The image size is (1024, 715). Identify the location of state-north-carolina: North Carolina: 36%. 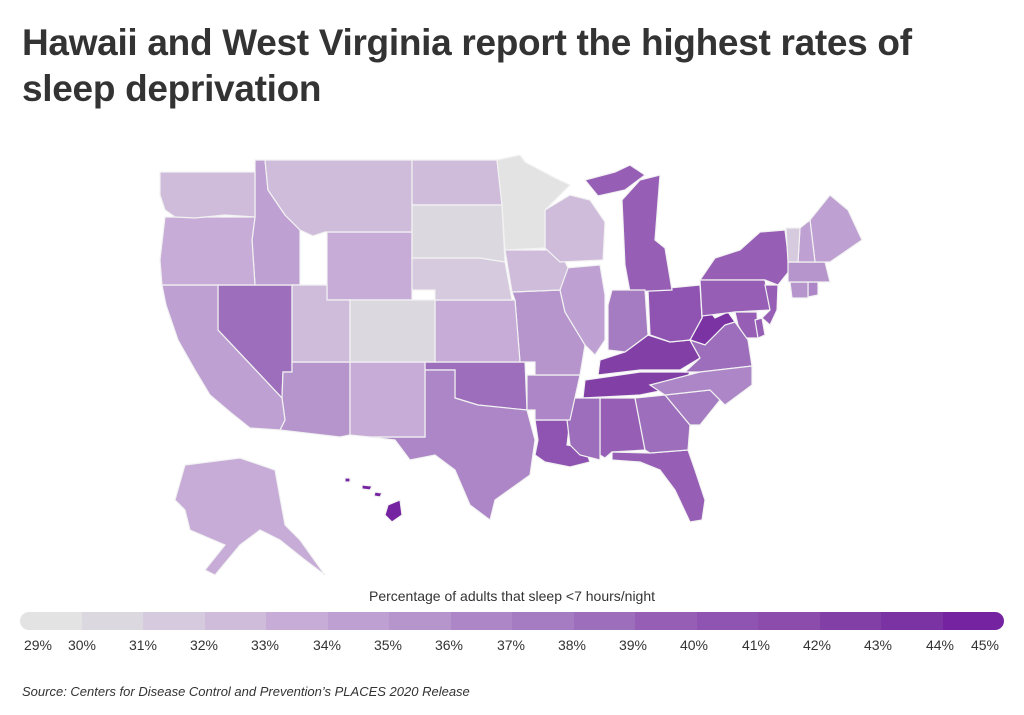
(700, 385).